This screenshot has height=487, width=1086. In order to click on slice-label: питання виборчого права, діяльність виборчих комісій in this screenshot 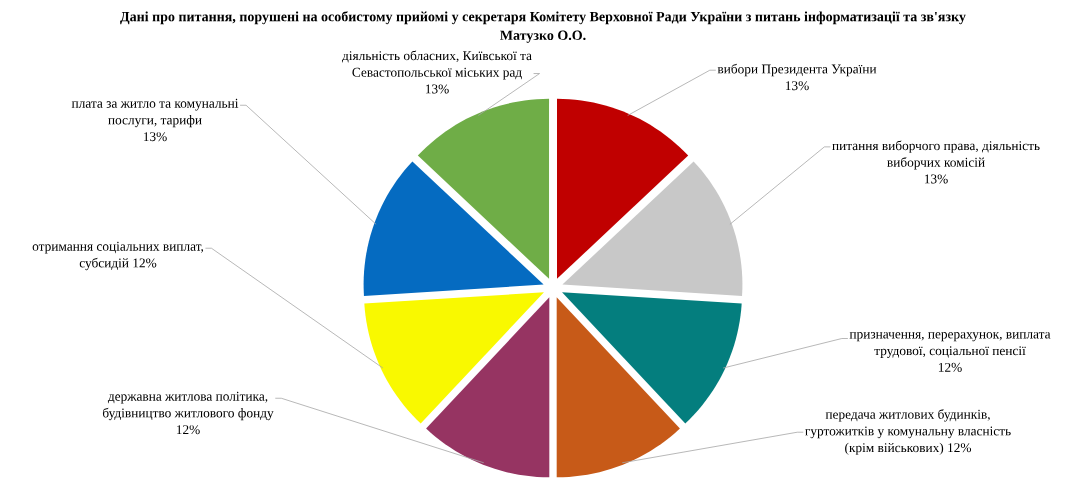, I will do `click(936, 155)`.